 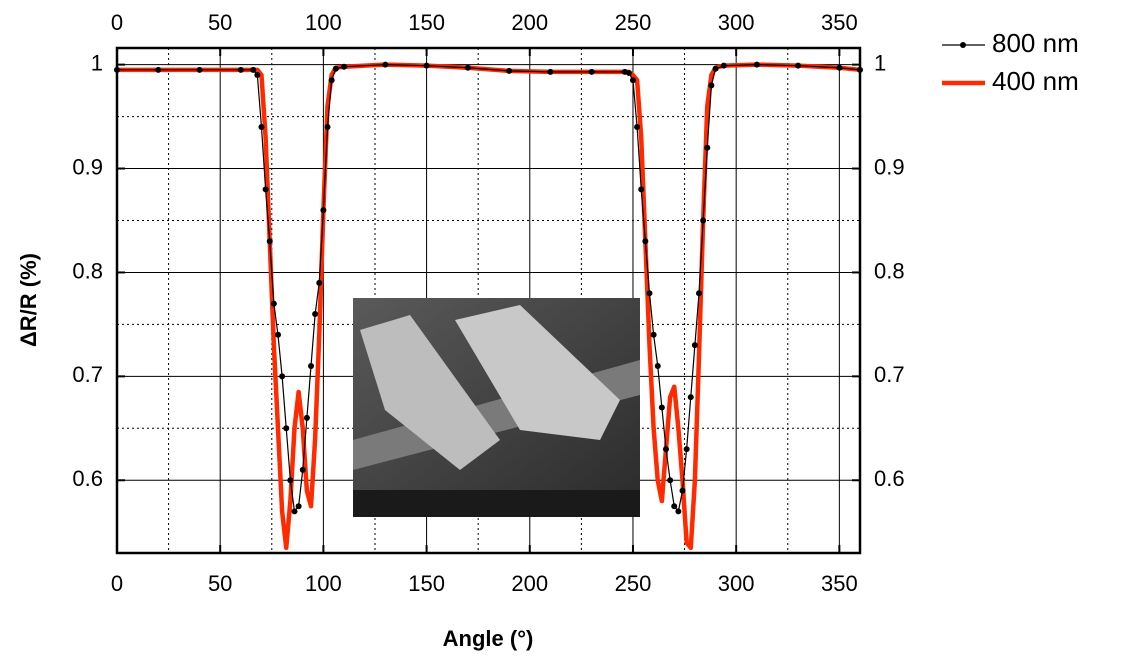 I want to click on legend-marker, so click(x=963, y=45).